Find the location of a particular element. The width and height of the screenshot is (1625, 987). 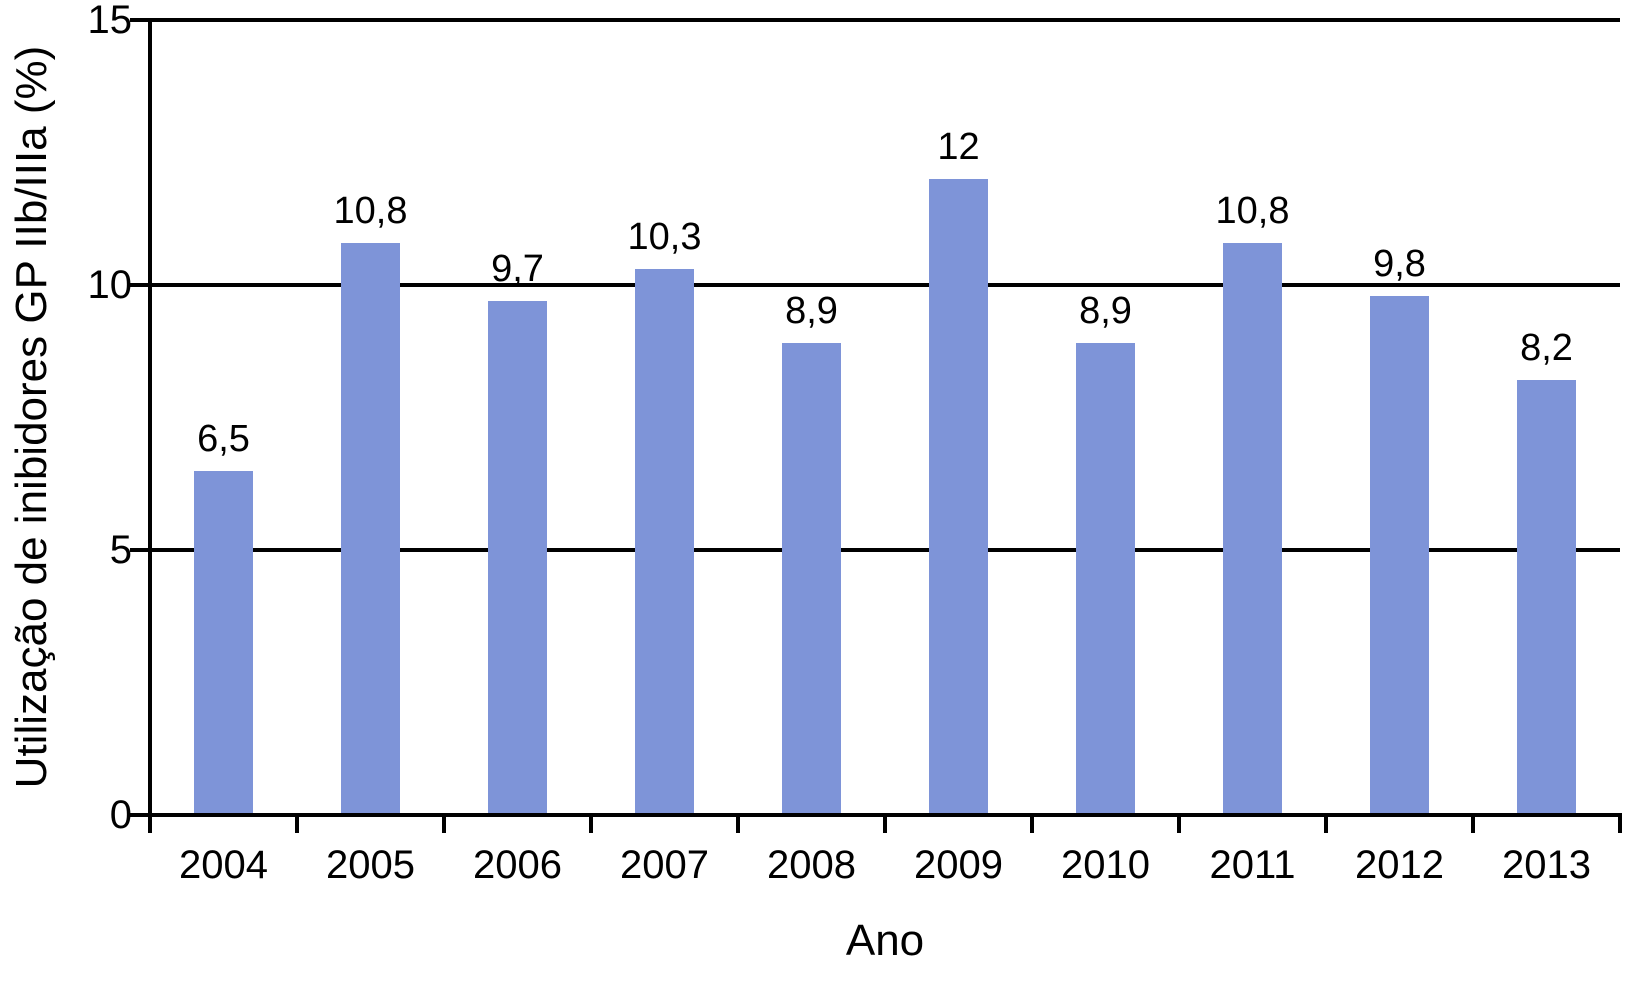

x-category-label: 2012 is located at coordinates (1399, 865).